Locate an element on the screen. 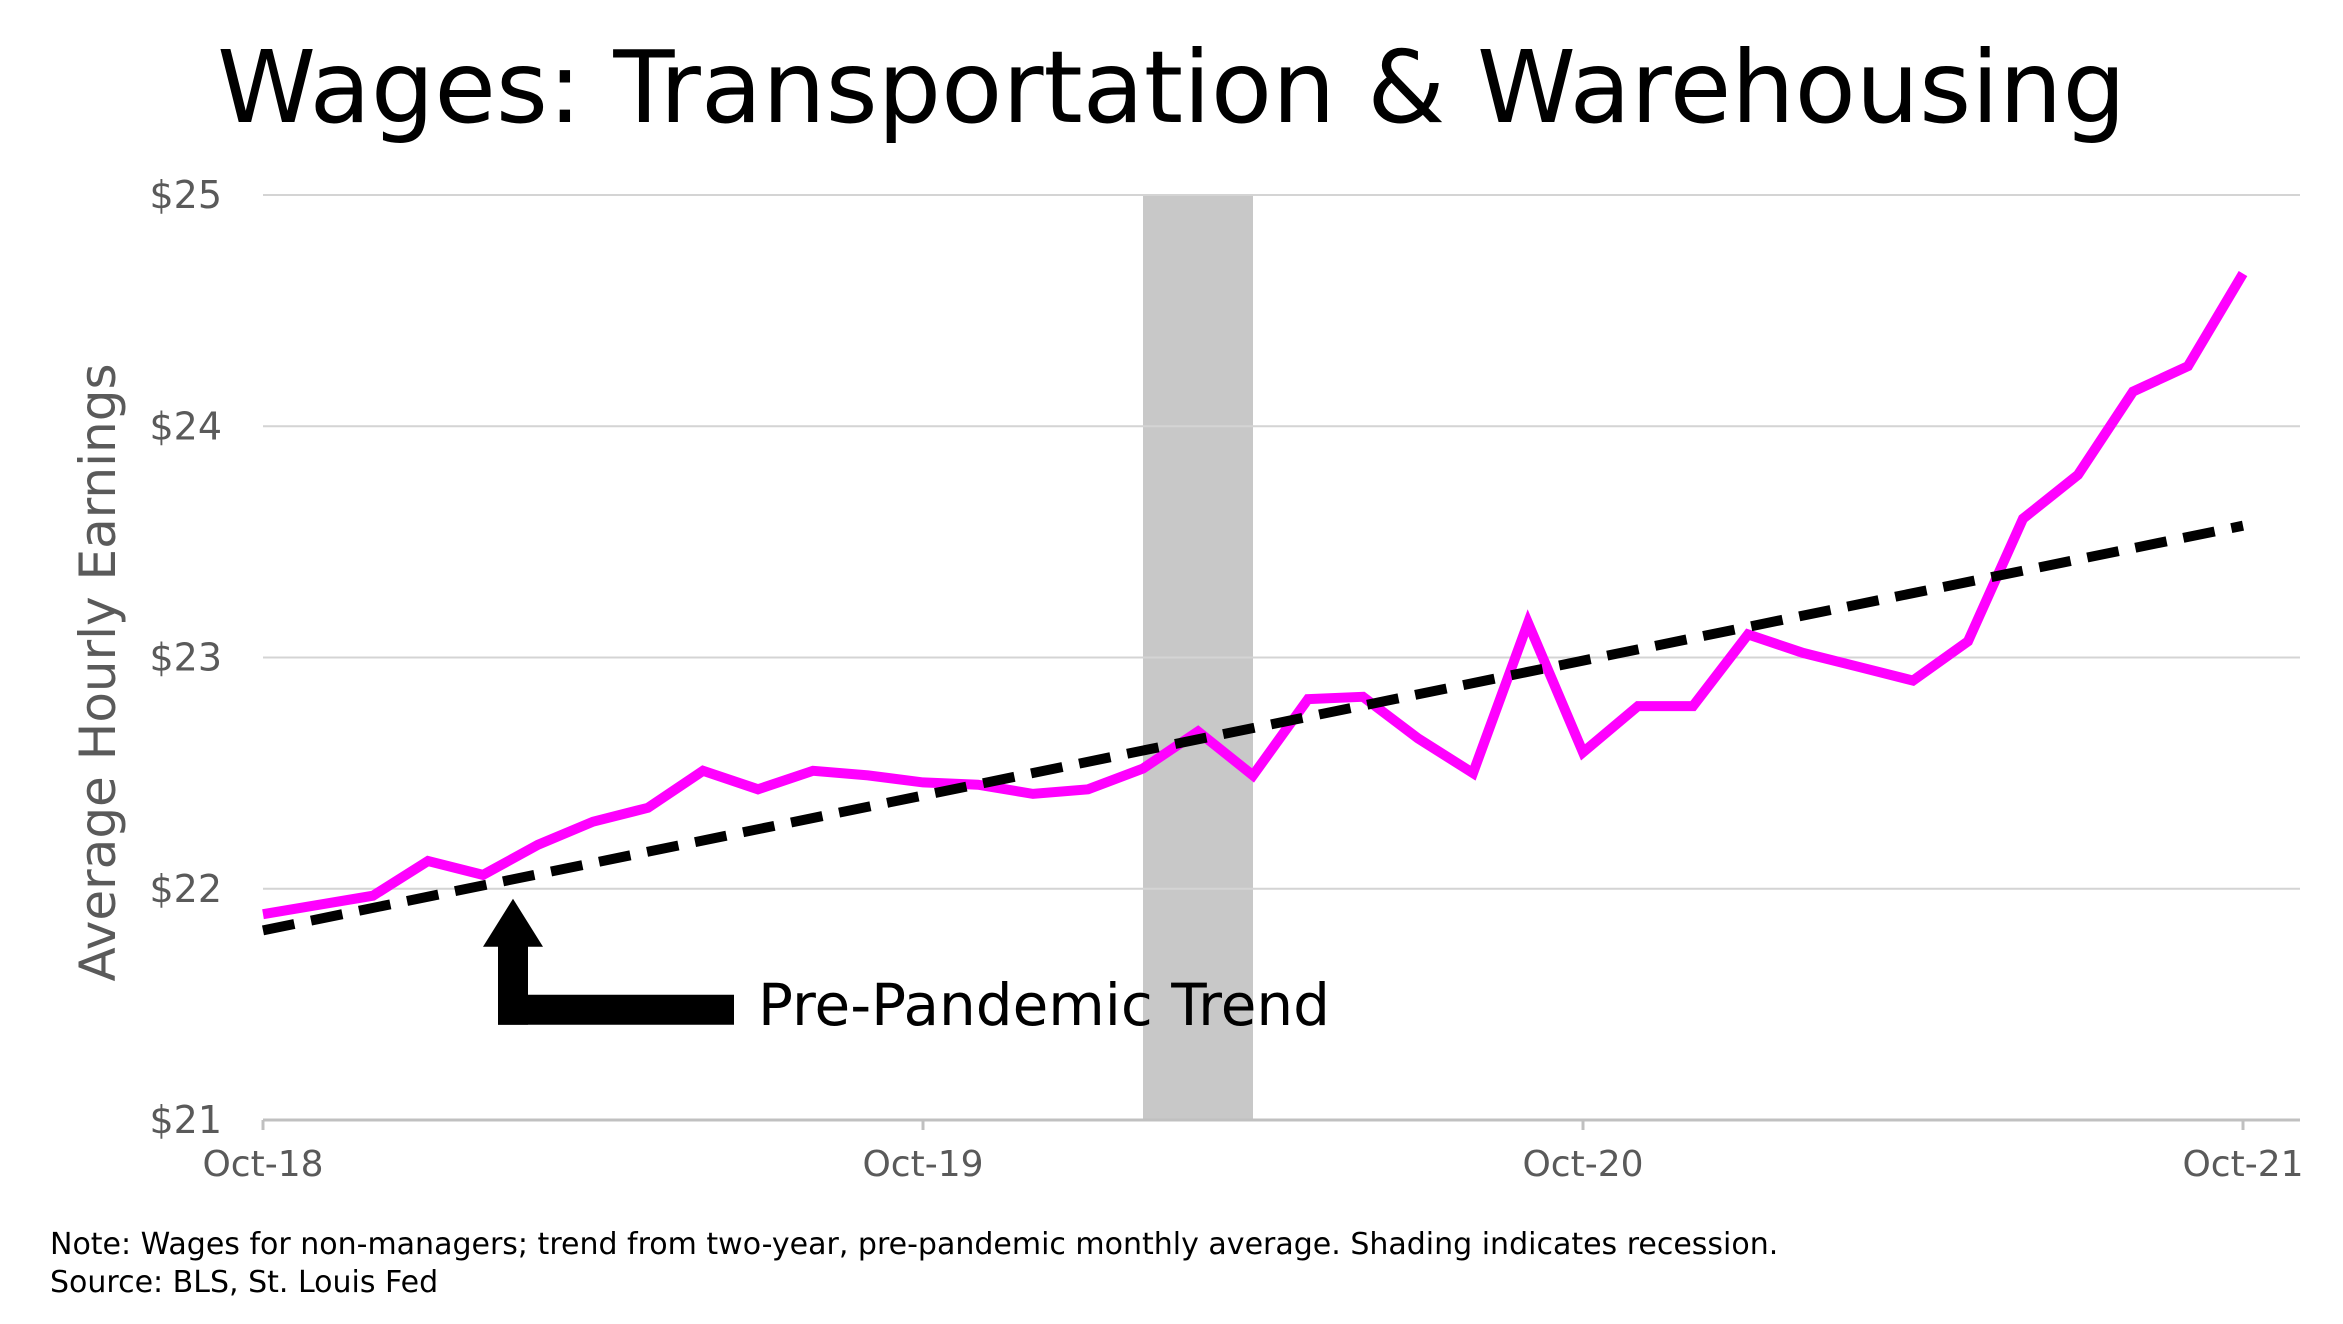  y-tick-label: $25 is located at coordinates (185, 195).